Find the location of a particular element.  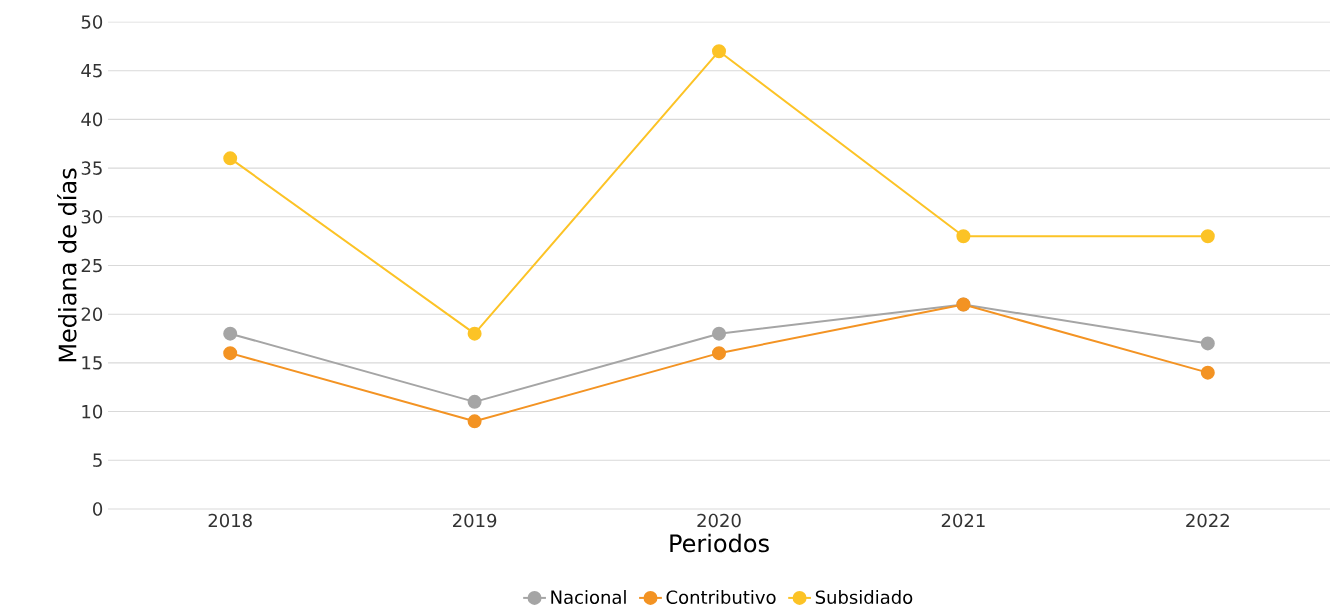

x-tick-label: 2022 is located at coordinates (1207, 520).